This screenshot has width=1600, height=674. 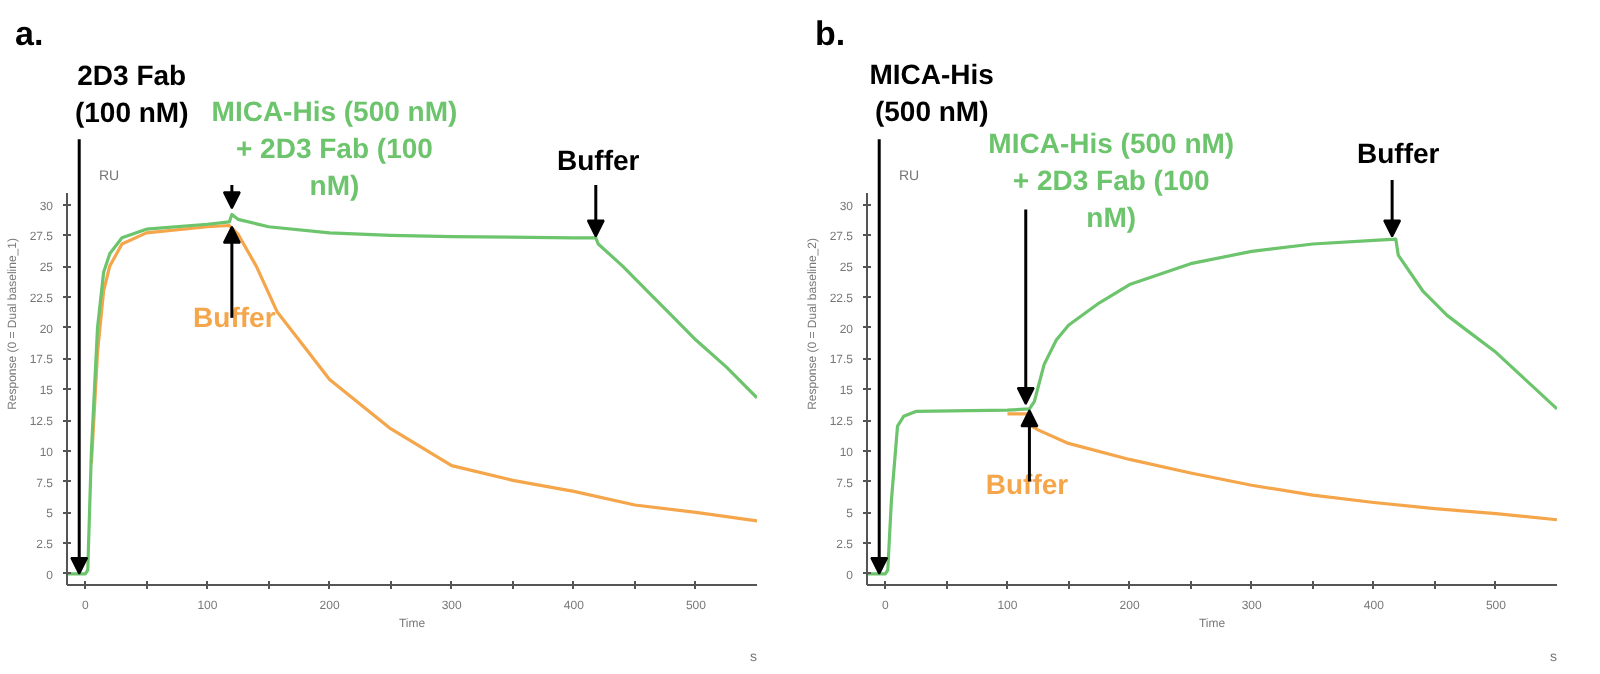 I want to click on annotation: MICA-His (500 nM), so click(x=932, y=93).